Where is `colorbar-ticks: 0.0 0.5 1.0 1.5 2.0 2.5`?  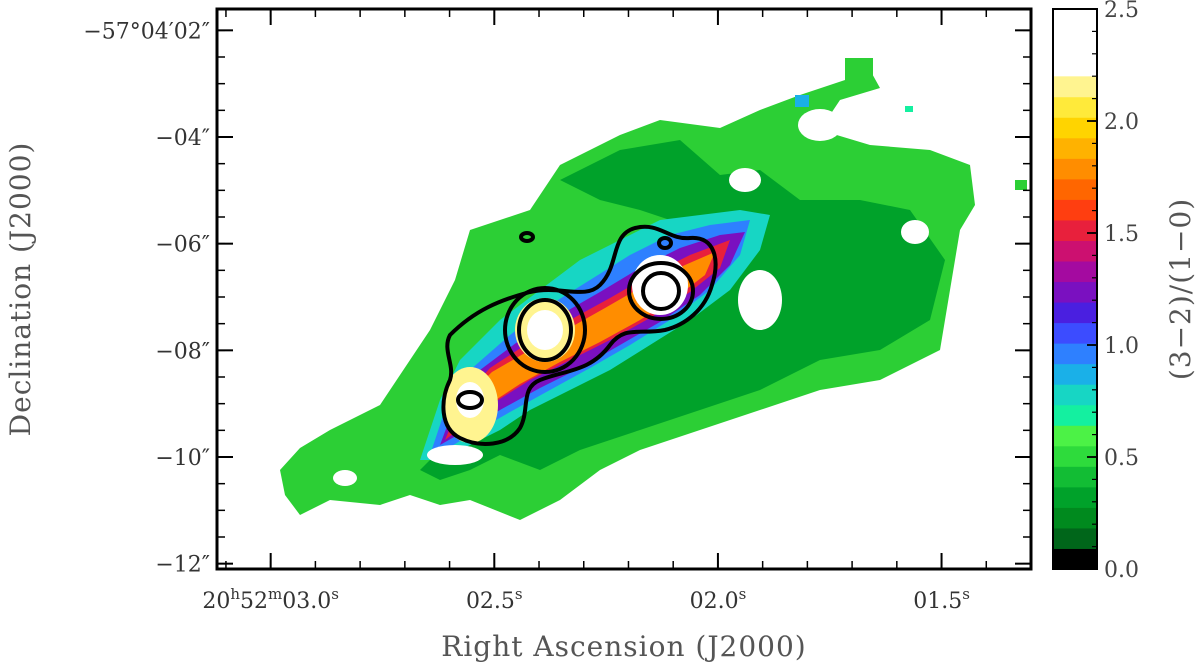
colorbar-ticks: 0.0 0.5 1.0 1.5 2.0 2.5 is located at coordinates (1113, 291).